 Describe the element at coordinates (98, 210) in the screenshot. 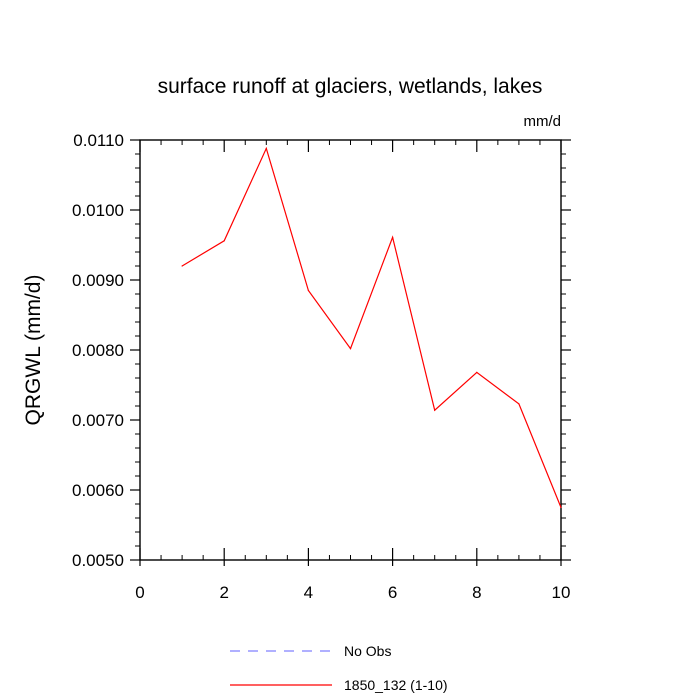

I see `y-tick-label: 0.0100` at that location.